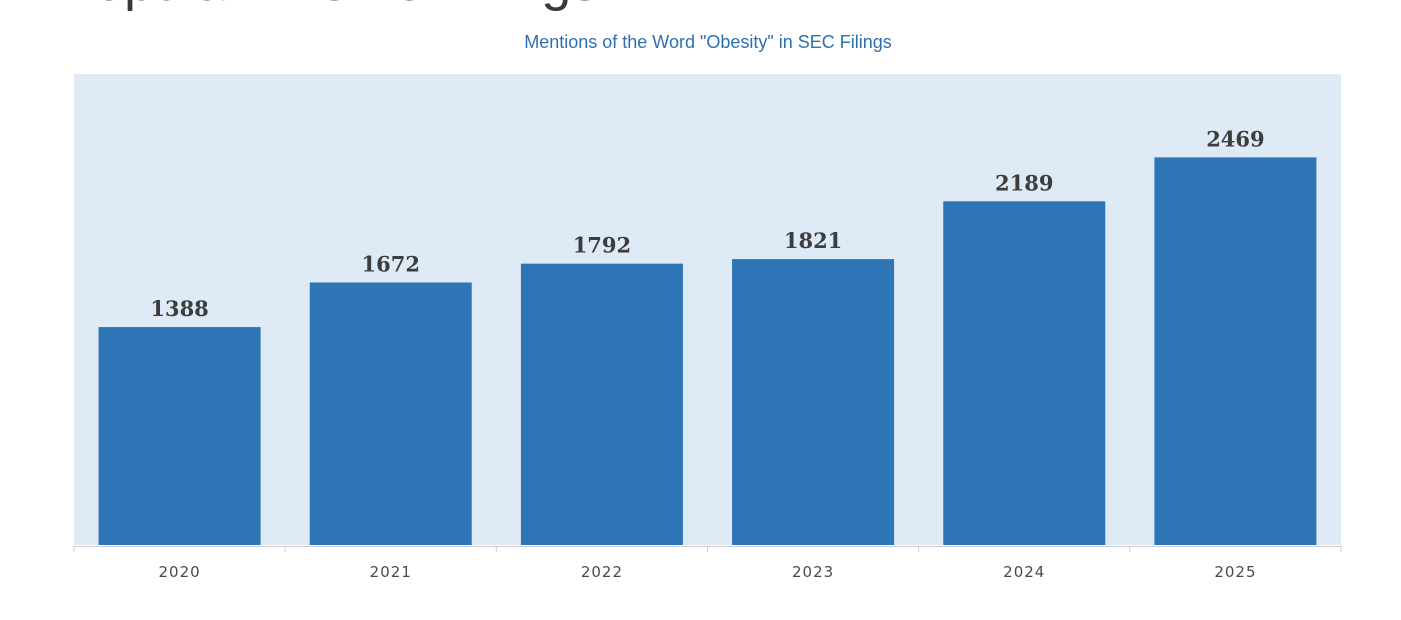 This screenshot has height=620, width=1401. What do you see at coordinates (1024, 572) in the screenshot?
I see `x-tick-label-2024: 2024` at bounding box center [1024, 572].